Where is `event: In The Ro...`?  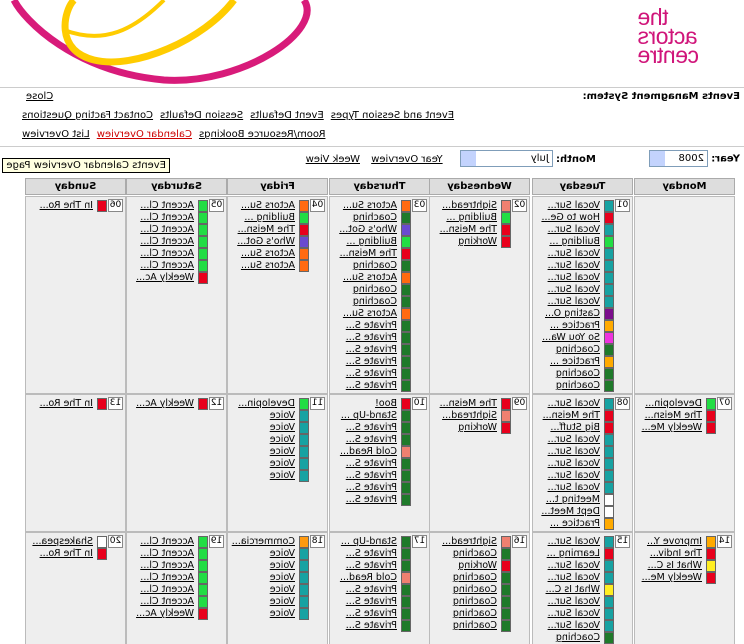
event: In The Ro... is located at coordinates (73, 404).